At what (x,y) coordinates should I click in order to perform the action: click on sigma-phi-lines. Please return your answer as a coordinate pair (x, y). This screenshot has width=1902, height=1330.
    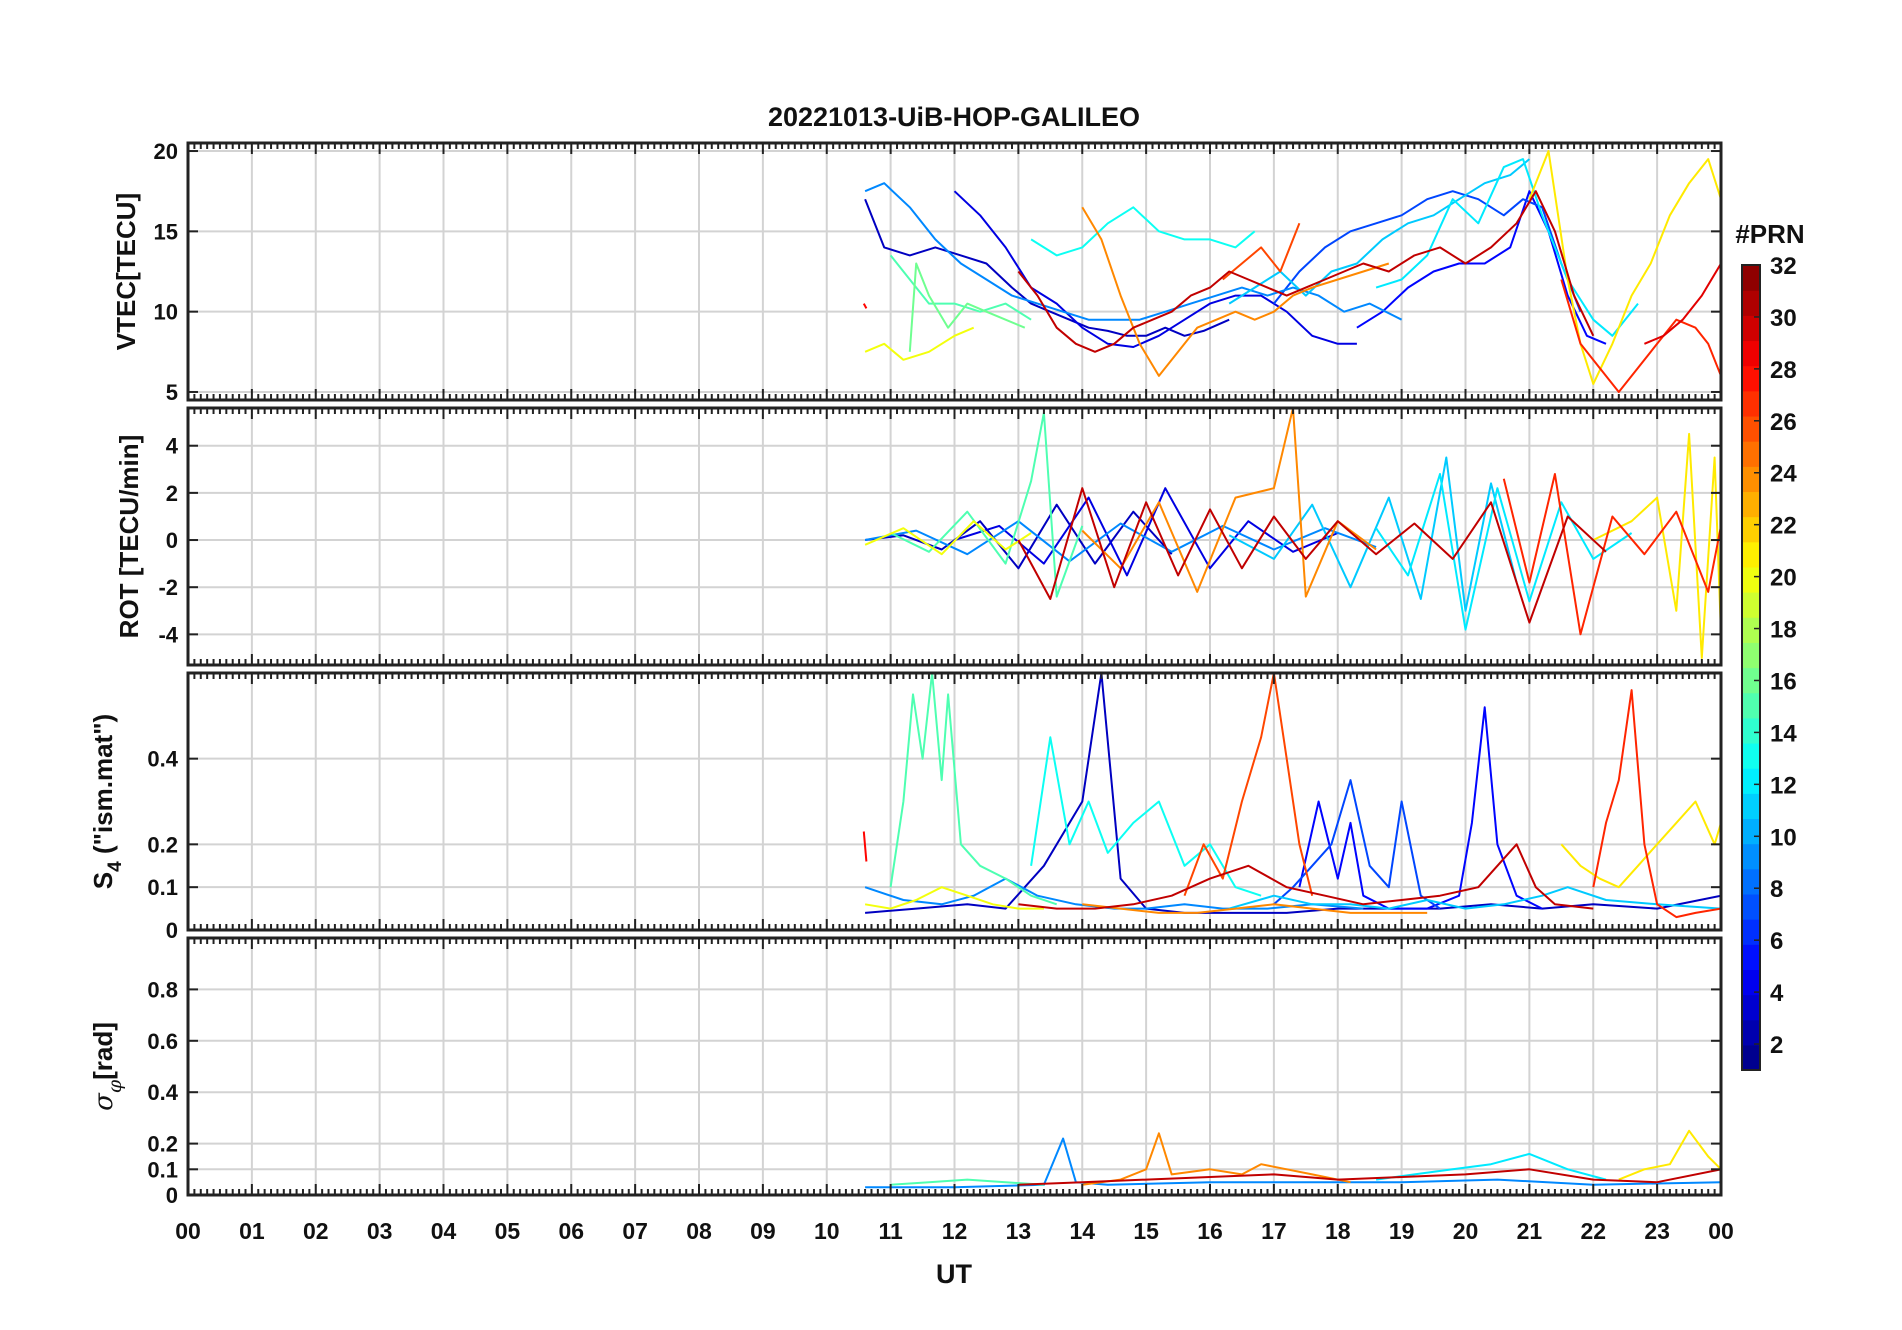
    Looking at the image, I should click on (1293, 1159).